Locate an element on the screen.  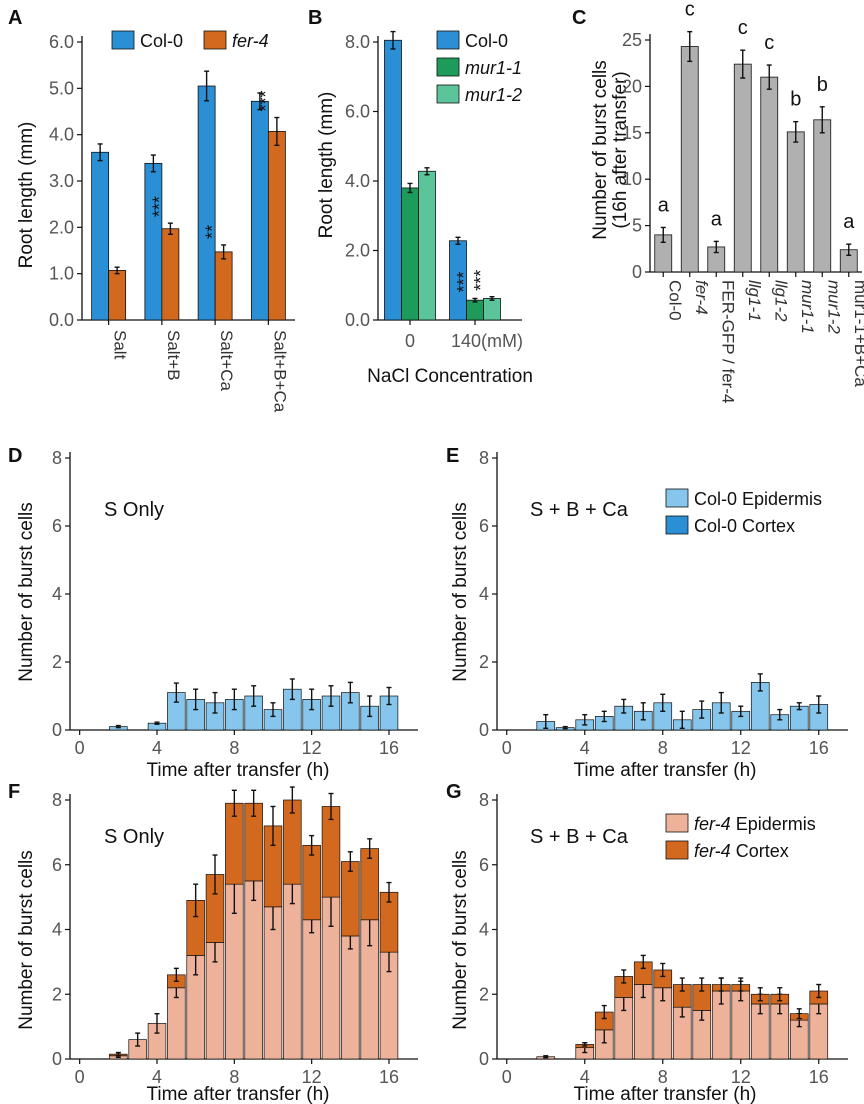
y-tick-label: 25 is located at coordinates (632, 40).